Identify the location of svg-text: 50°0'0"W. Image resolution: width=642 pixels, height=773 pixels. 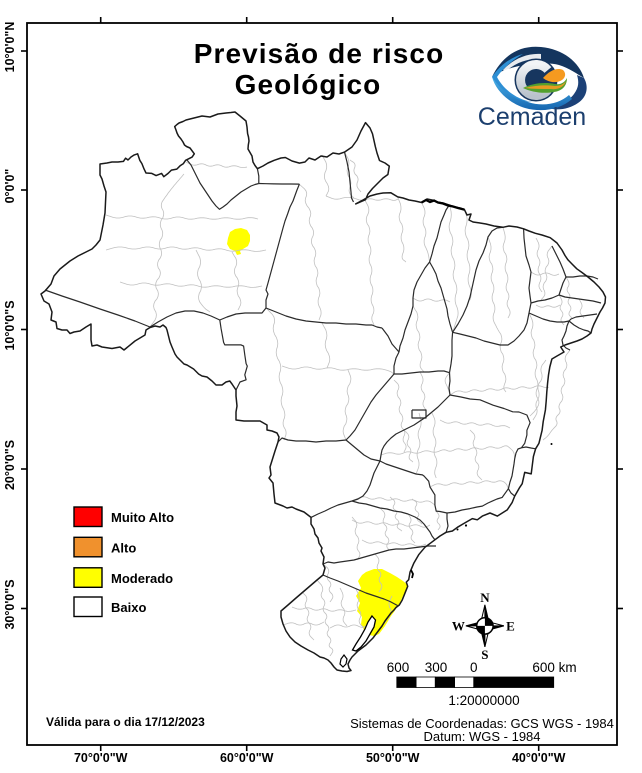
(393, 758).